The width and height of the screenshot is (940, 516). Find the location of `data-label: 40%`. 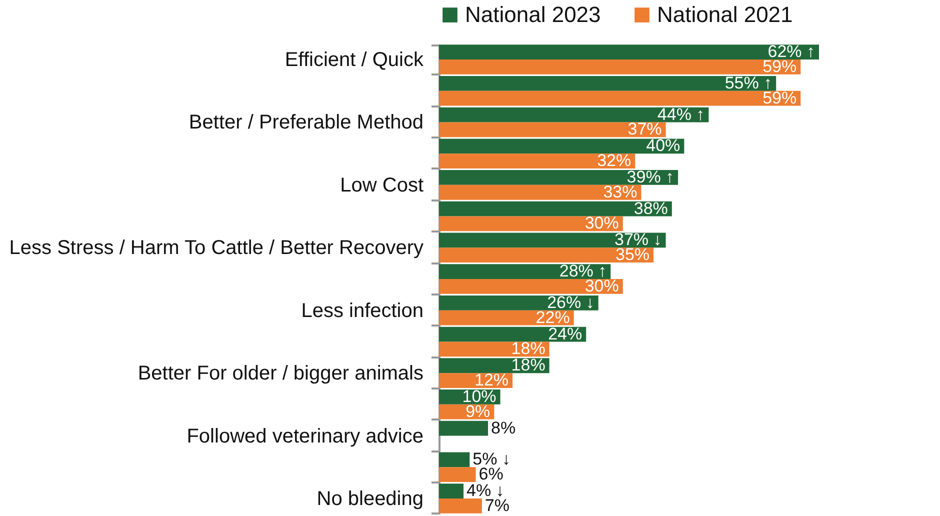

data-label: 40% is located at coordinates (663, 146).